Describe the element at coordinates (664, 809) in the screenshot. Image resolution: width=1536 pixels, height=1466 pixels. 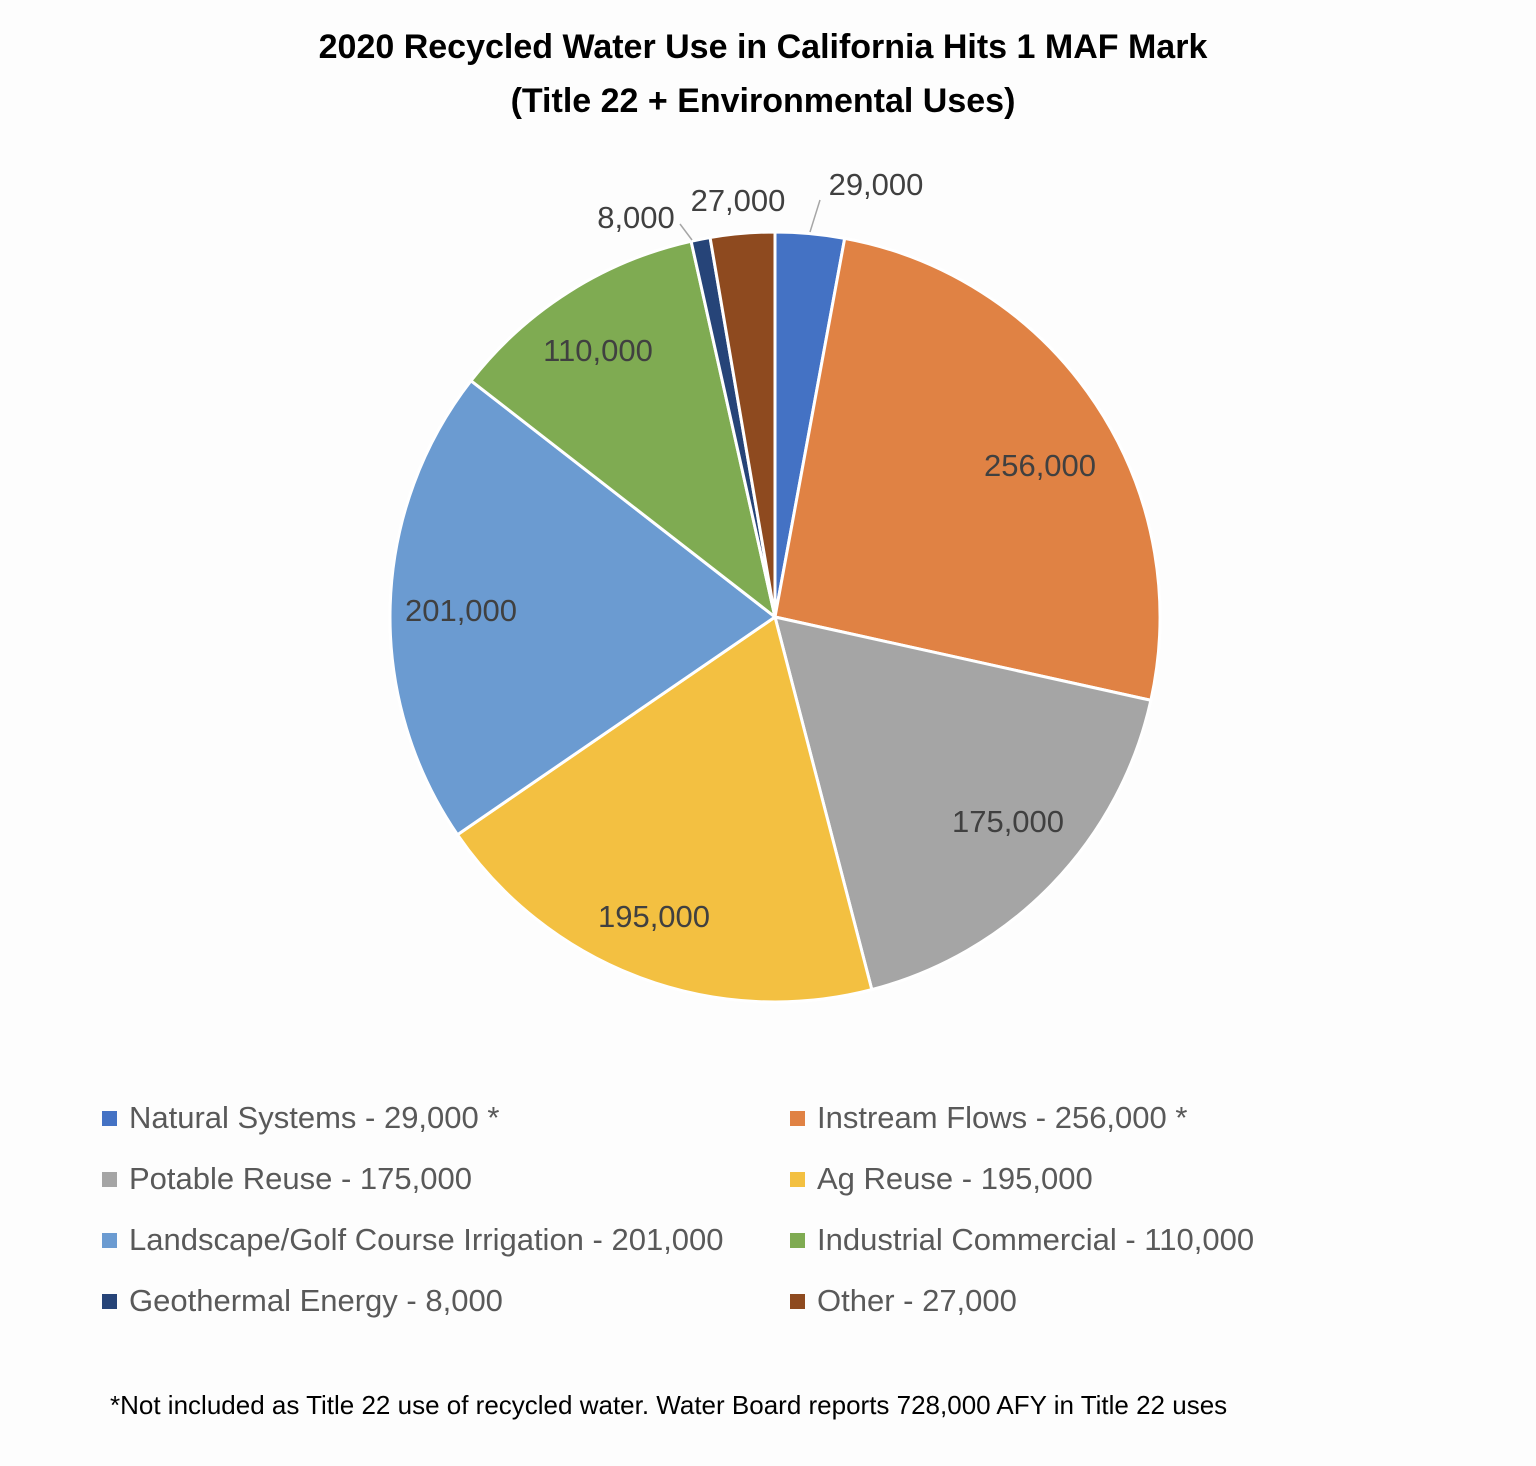
I see `pie-slice-ag-reuse` at that location.